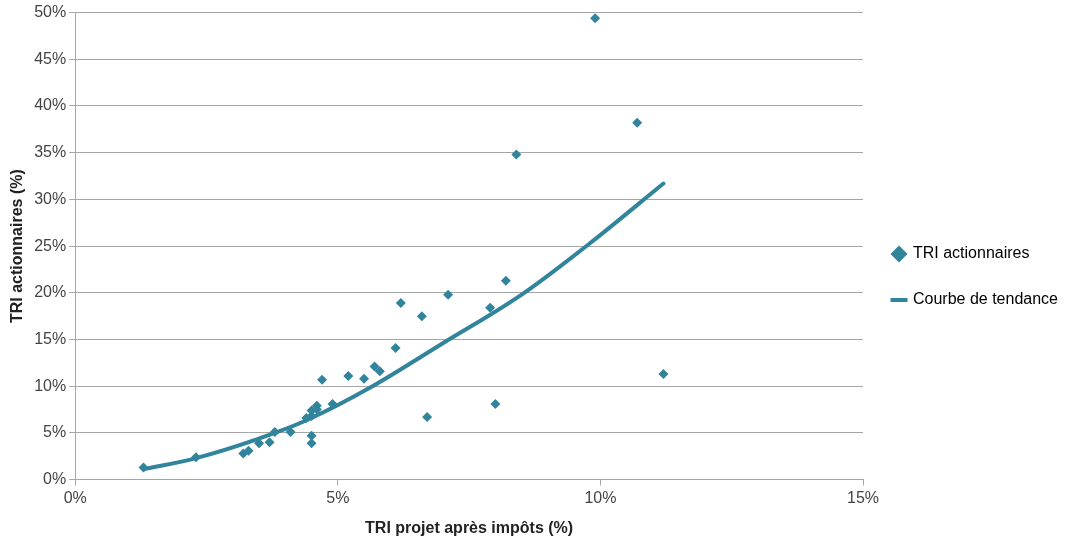 Image resolution: width=1072 pixels, height=546 pixels. I want to click on legend-label: TRI actionnaires, so click(971, 253).